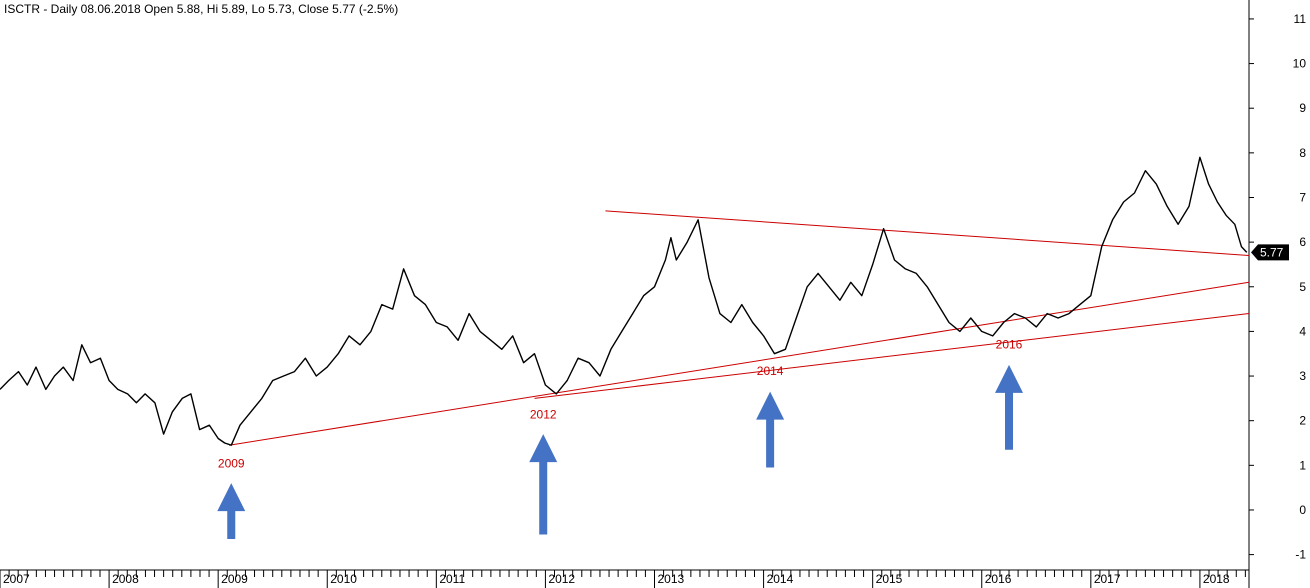 The height and width of the screenshot is (588, 1310). Describe the element at coordinates (1302, 197) in the screenshot. I see `y-tick-label: 7` at that location.